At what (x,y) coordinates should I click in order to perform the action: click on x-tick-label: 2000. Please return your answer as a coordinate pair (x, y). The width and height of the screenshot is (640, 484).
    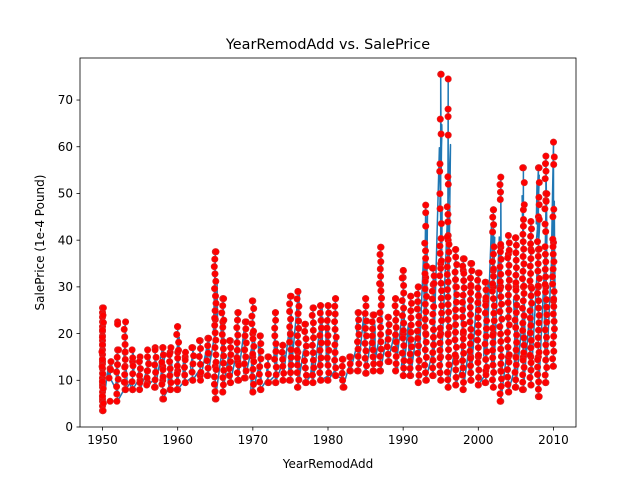
    Looking at the image, I should click on (478, 440).